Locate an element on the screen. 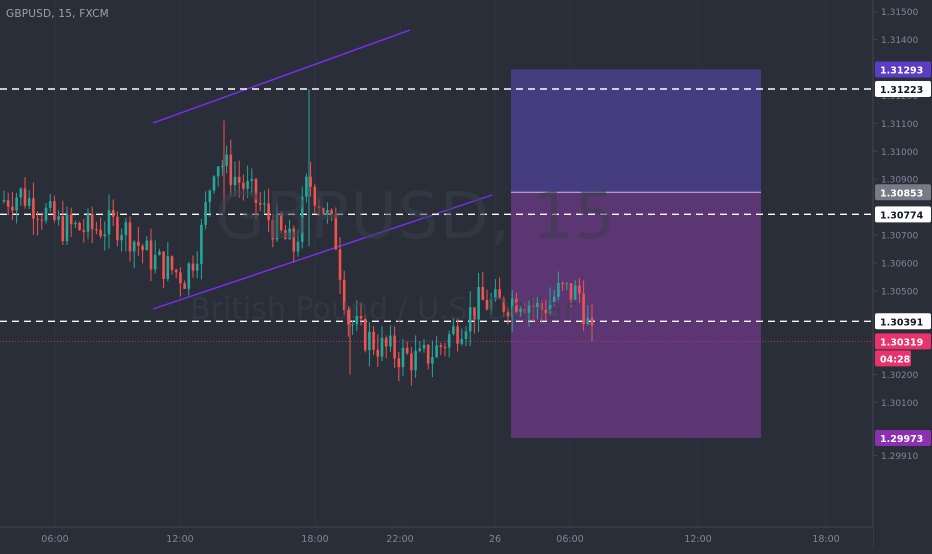 The height and width of the screenshot is (554, 932). price-tick-label: 1.30600 is located at coordinates (899, 264).